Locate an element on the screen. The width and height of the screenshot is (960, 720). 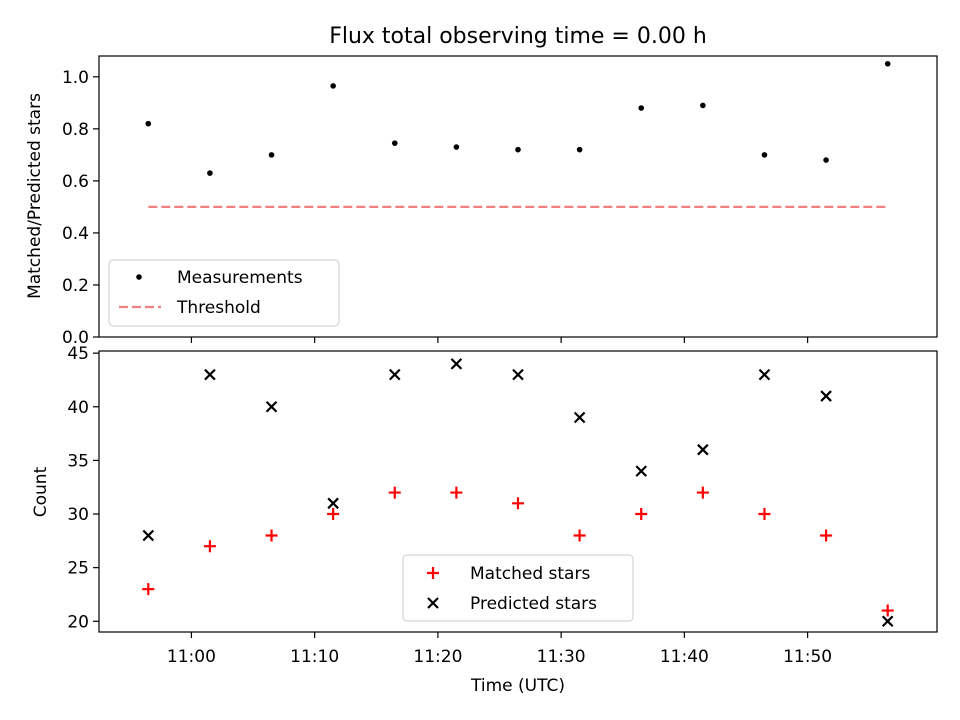
y-tick-label: 0.2 is located at coordinates (75, 286).